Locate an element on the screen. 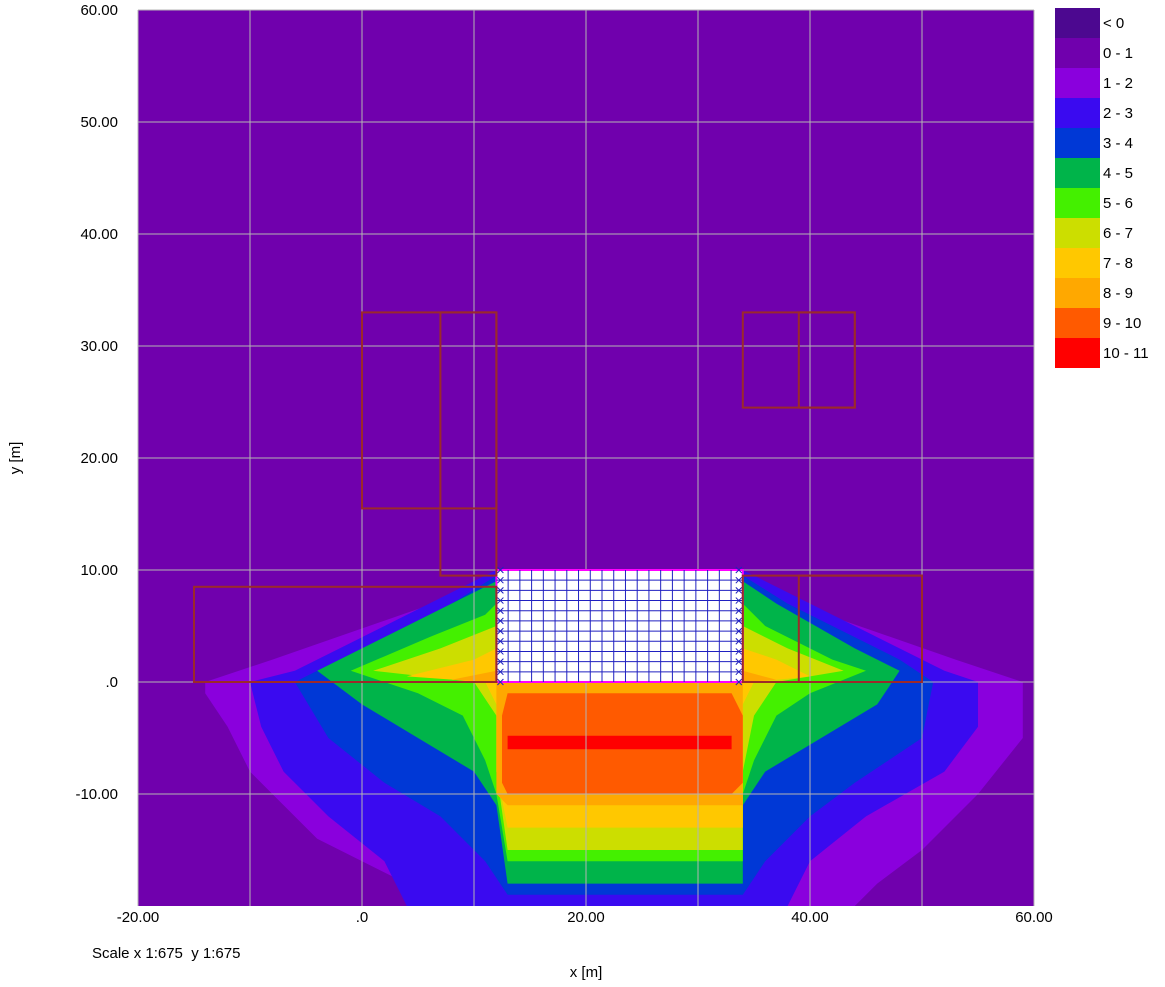  x-tick-label: 20.00 is located at coordinates (586, 917).